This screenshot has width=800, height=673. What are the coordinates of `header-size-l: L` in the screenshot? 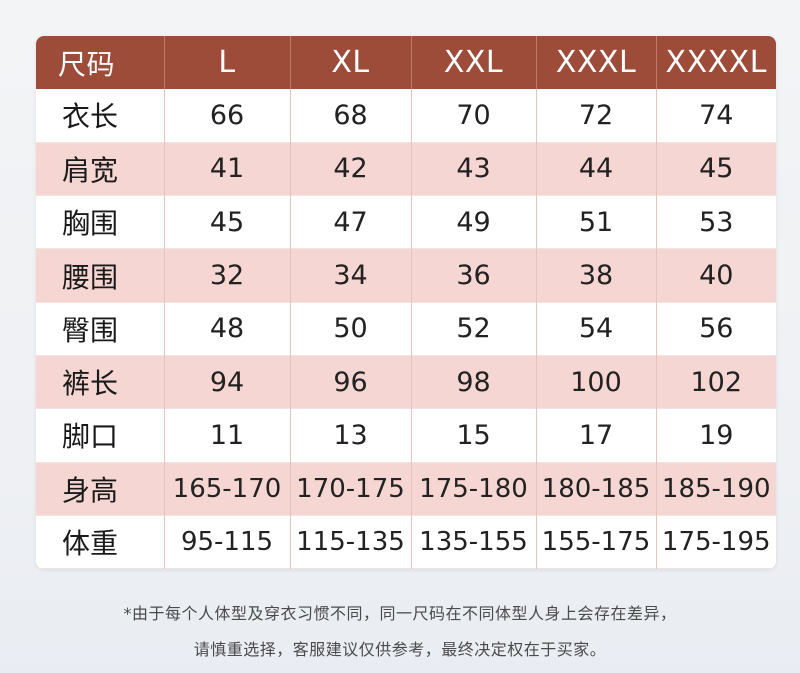 It's located at (227, 62).